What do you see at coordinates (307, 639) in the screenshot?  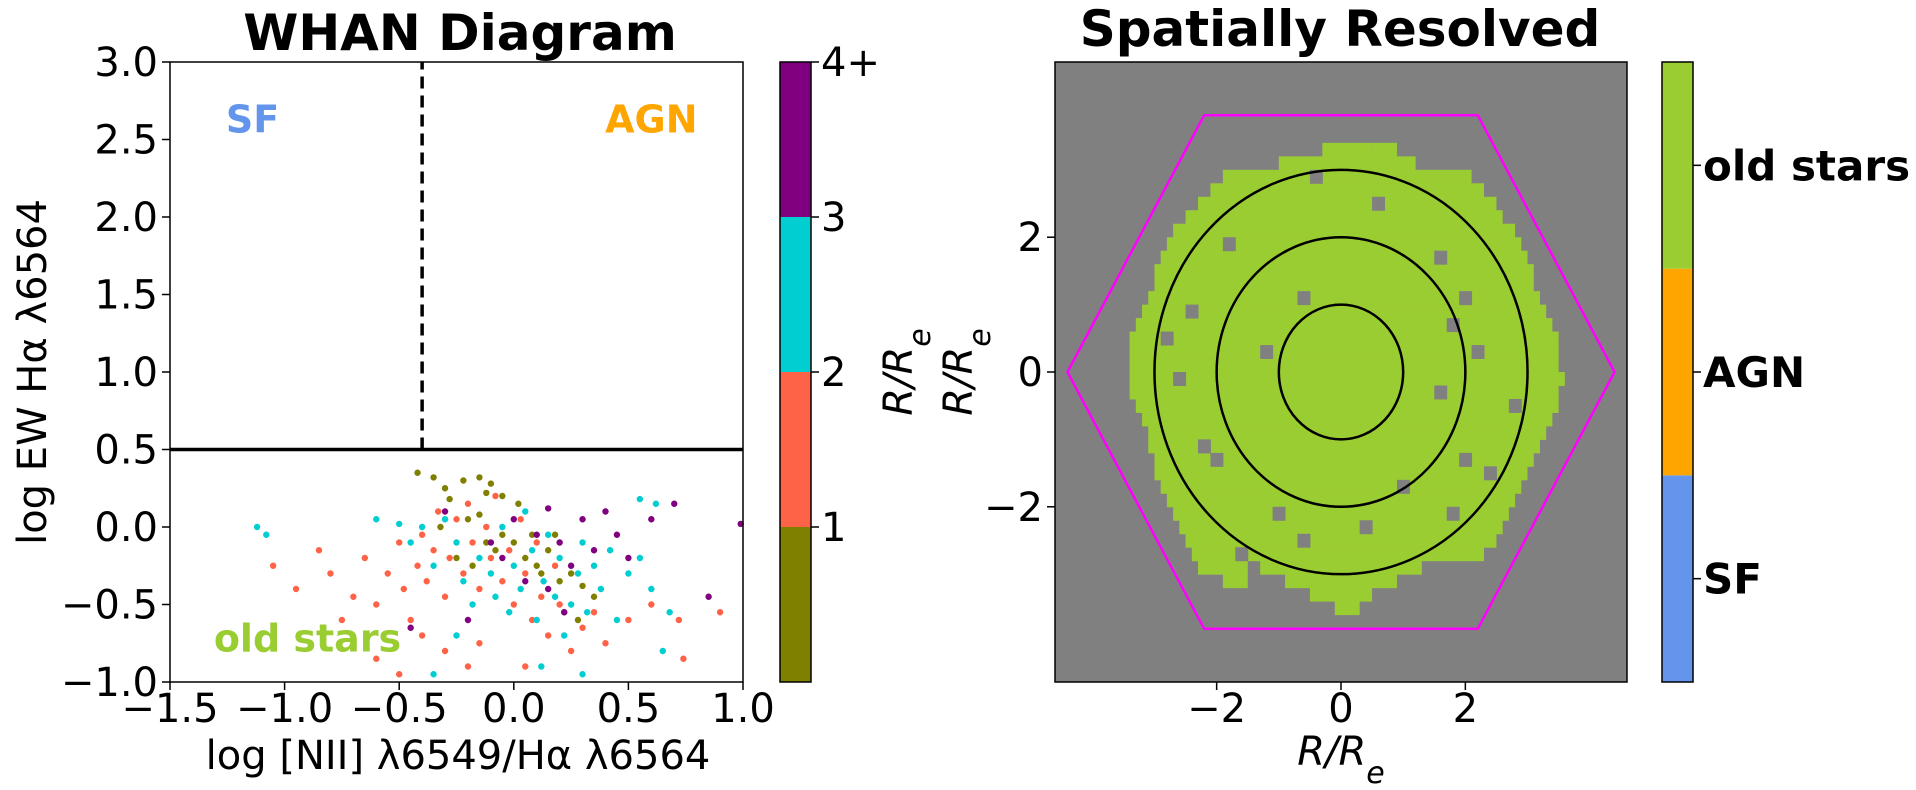 I see `whan-region-label: old stars` at bounding box center [307, 639].